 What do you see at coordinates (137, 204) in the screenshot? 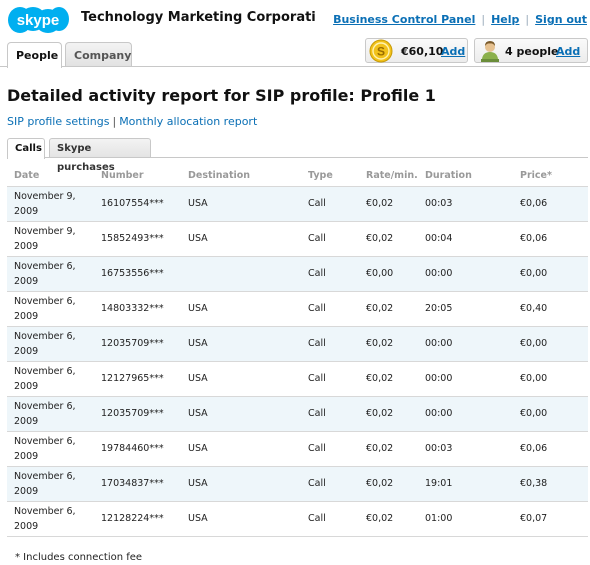
I see `cell-number: 16107554***` at bounding box center [137, 204].